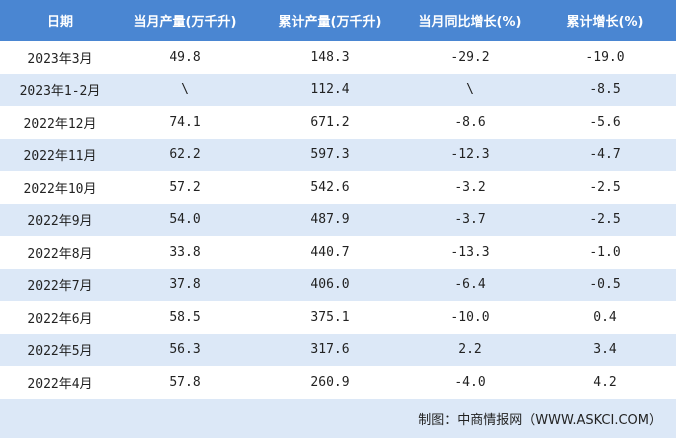  I want to click on date-cell: 2023年3月, so click(60, 59).